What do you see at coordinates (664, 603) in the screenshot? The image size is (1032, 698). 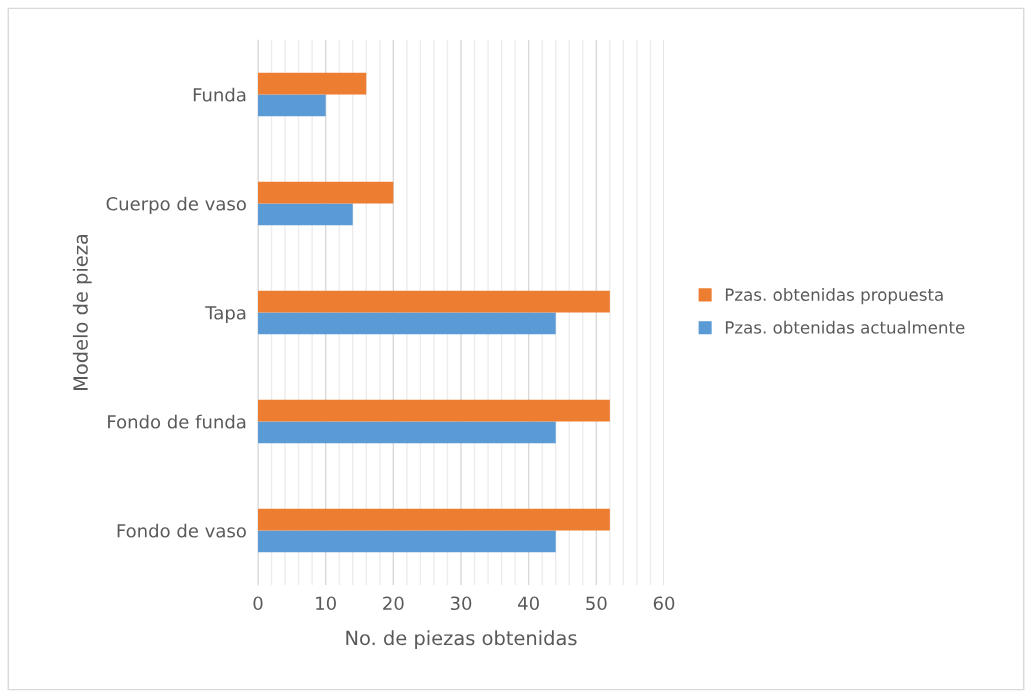 I see `x-tick-label: 60` at bounding box center [664, 603].